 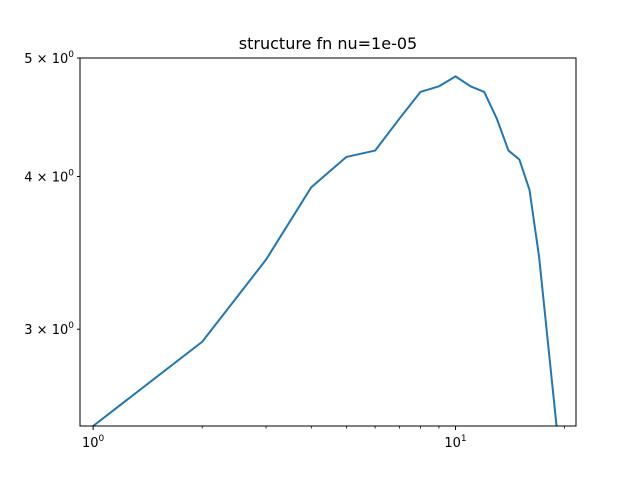 I want to click on y-tick-label-0: 3 × 100, so click(x=49, y=329).